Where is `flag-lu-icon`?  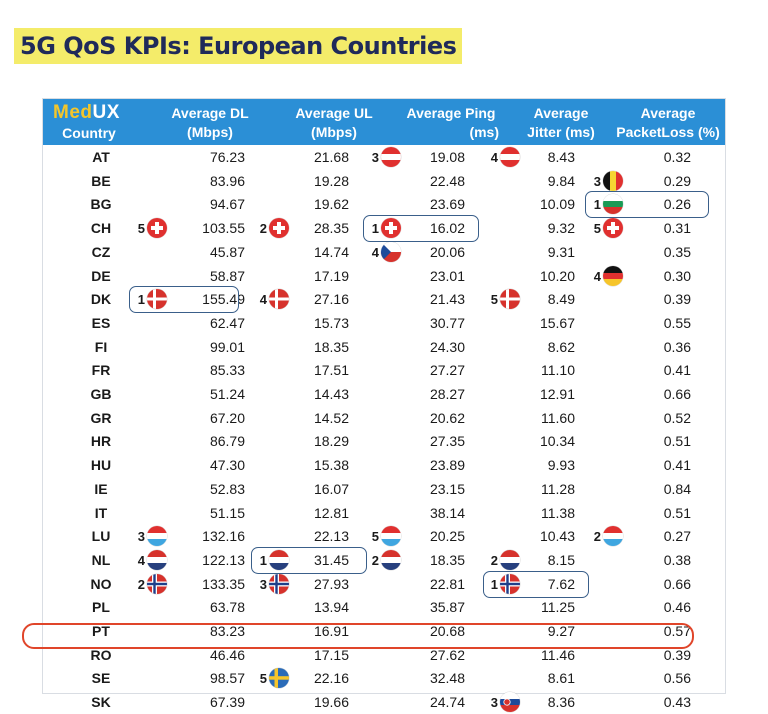
flag-lu-icon is located at coordinates (391, 536).